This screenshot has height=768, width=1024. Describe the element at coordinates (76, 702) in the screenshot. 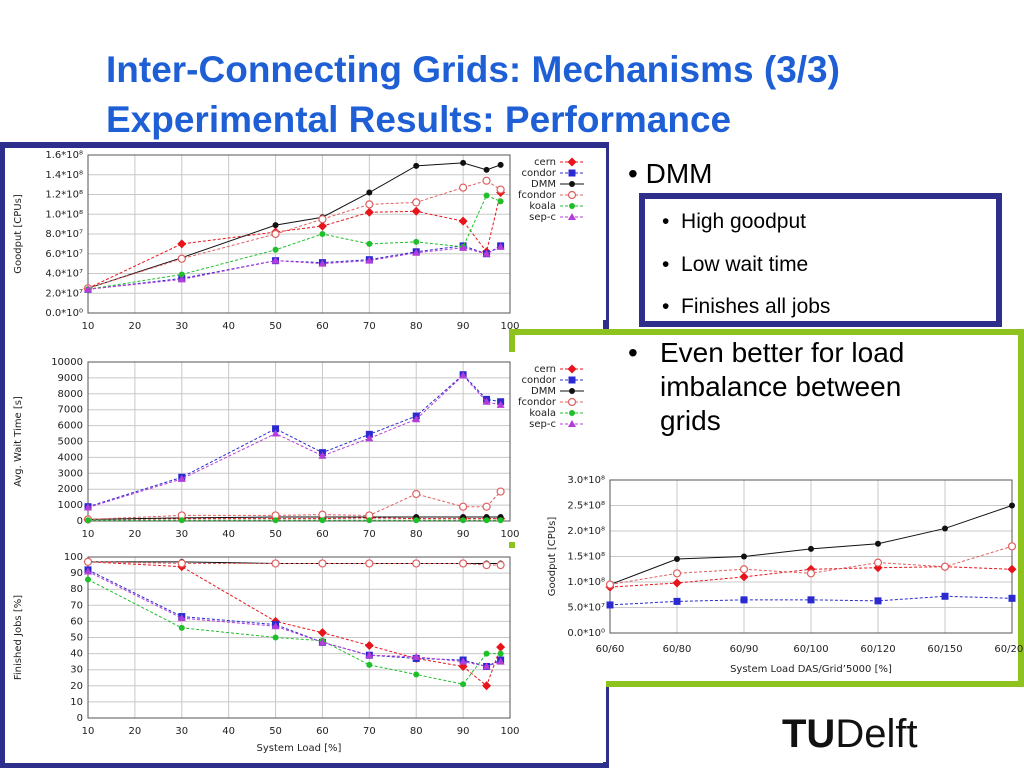

I see `y-tick-label: 10` at that location.